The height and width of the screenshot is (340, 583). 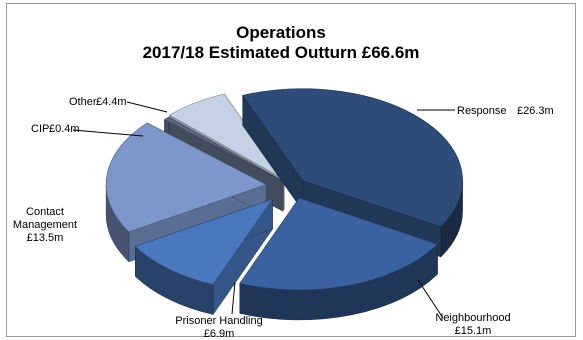 What do you see at coordinates (473, 331) in the screenshot?
I see `slice-label-neighbourhood-value: £15.1m` at bounding box center [473, 331].